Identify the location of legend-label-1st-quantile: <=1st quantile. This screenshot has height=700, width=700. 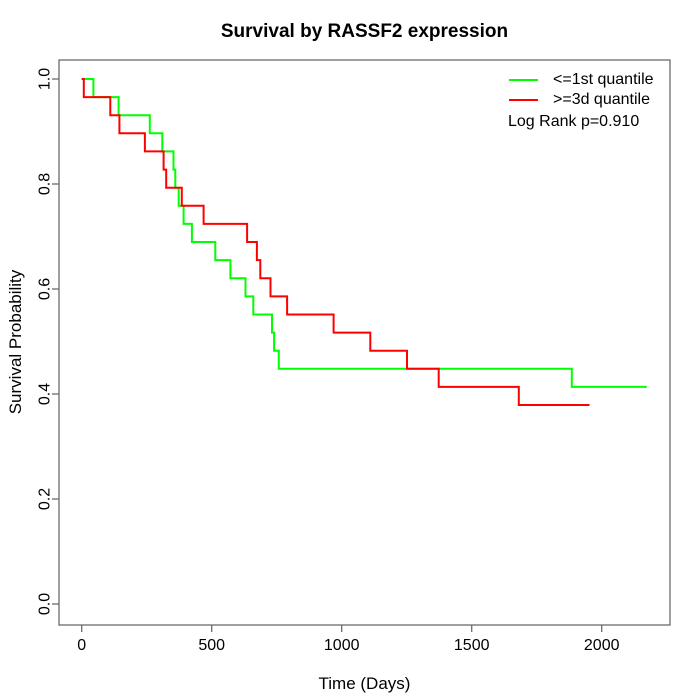
(603, 79).